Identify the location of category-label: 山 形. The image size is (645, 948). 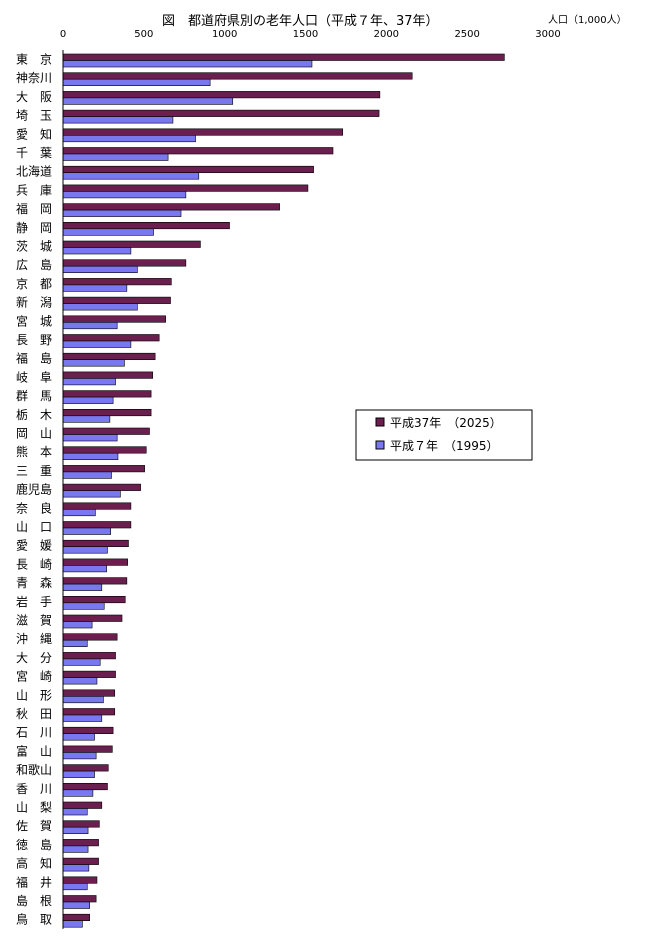
(34, 695).